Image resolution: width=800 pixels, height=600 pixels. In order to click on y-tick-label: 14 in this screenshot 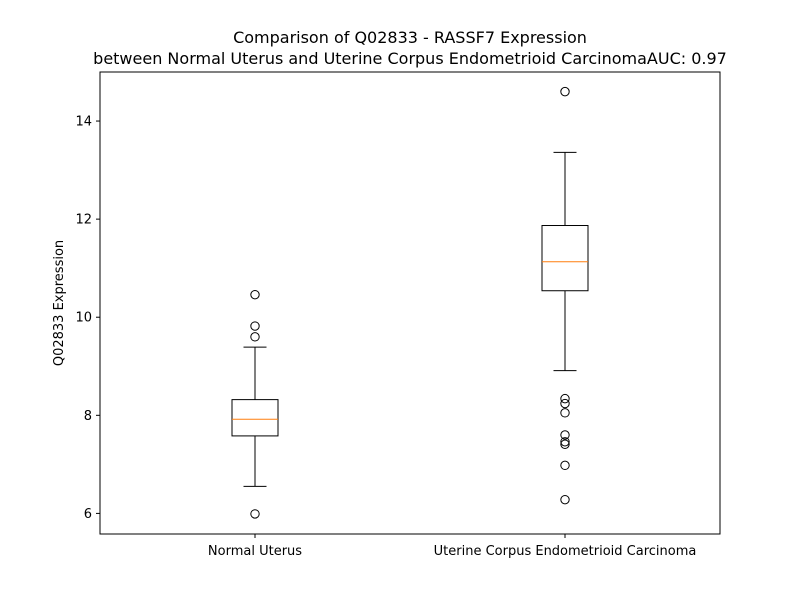, I will do `click(83, 122)`.